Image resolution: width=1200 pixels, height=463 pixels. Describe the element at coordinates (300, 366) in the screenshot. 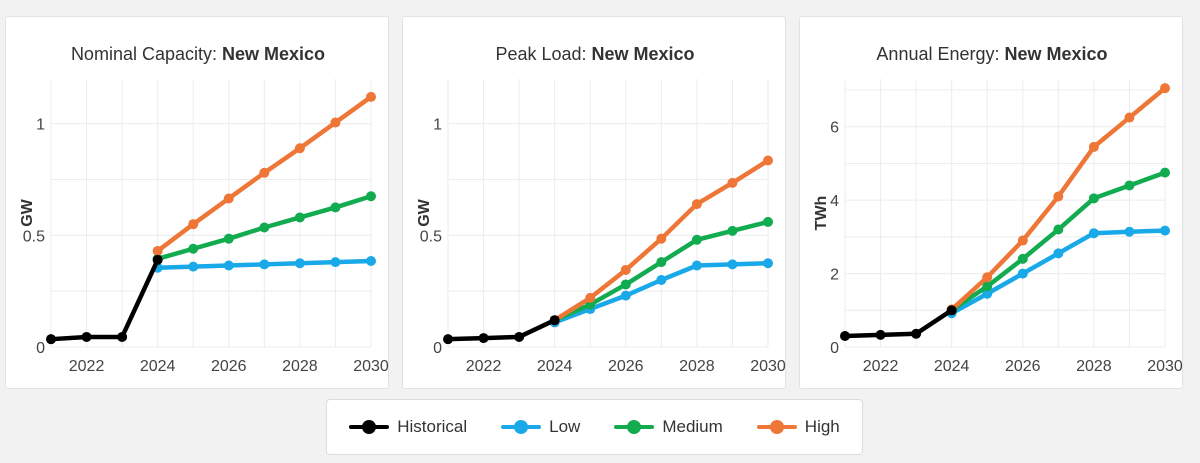

I see `x-tick-label: 2028` at that location.